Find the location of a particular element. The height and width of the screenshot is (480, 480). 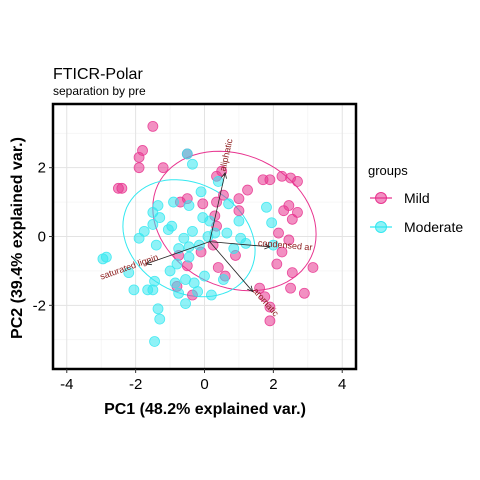

x-axis-title: PC1 (48.2% explained var.) is located at coordinates (205, 409).